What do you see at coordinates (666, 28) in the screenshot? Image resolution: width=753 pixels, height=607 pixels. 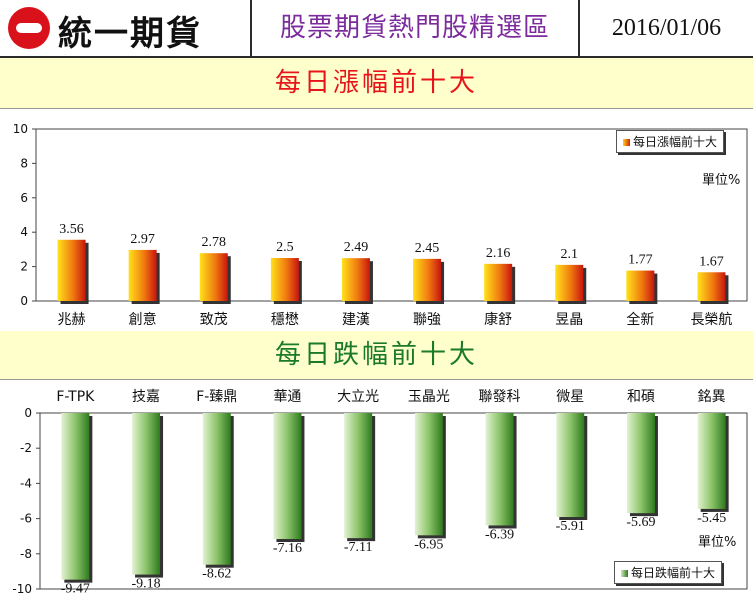 I see `report-date: 2016/01/06` at bounding box center [666, 28].